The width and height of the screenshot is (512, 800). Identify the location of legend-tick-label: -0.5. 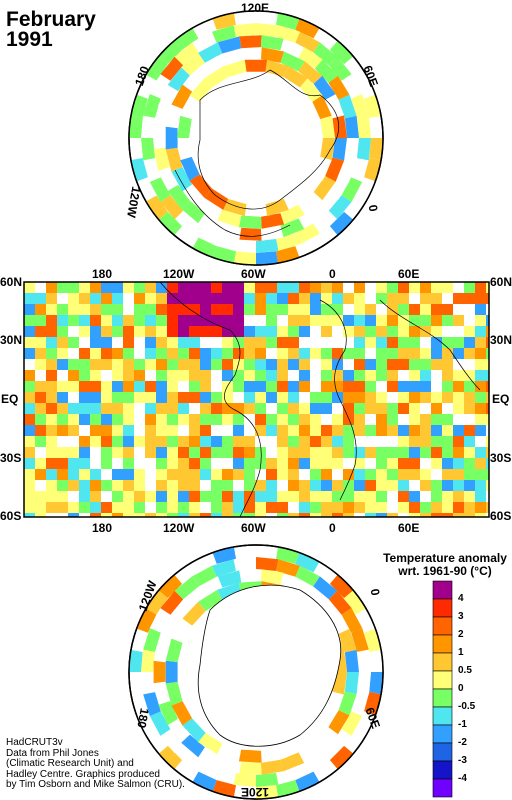
(467, 706).